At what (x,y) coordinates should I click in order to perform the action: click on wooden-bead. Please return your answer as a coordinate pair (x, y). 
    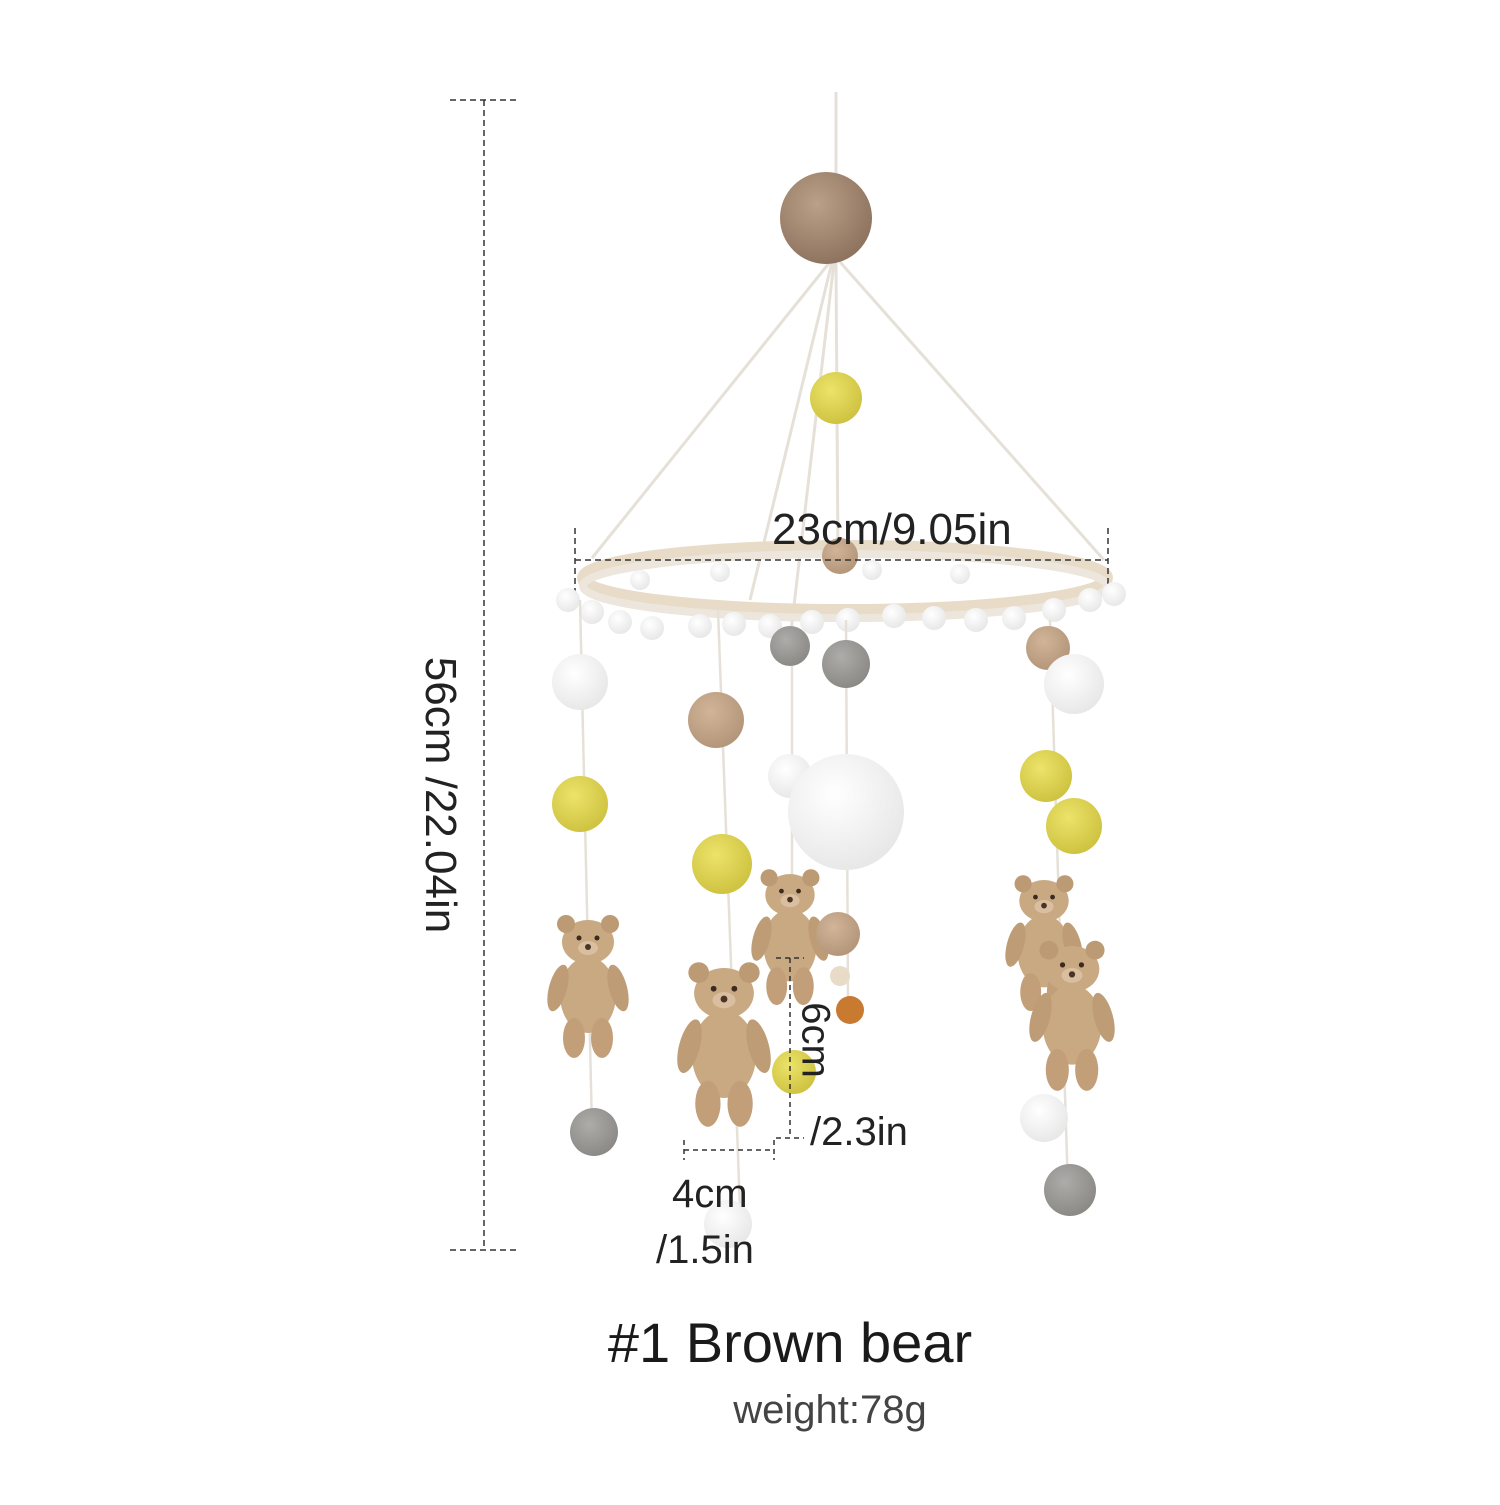
    Looking at the image, I should click on (840, 976).